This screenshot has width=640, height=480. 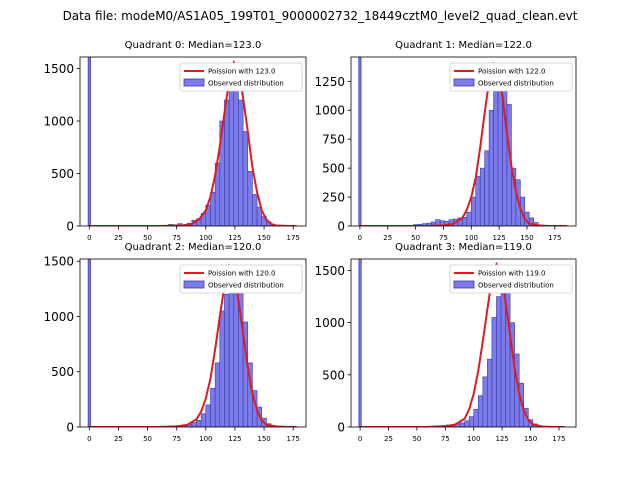 What do you see at coordinates (463, 45) in the screenshot?
I see `chart-title: Quadrant 1: Median=122.0` at bounding box center [463, 45].